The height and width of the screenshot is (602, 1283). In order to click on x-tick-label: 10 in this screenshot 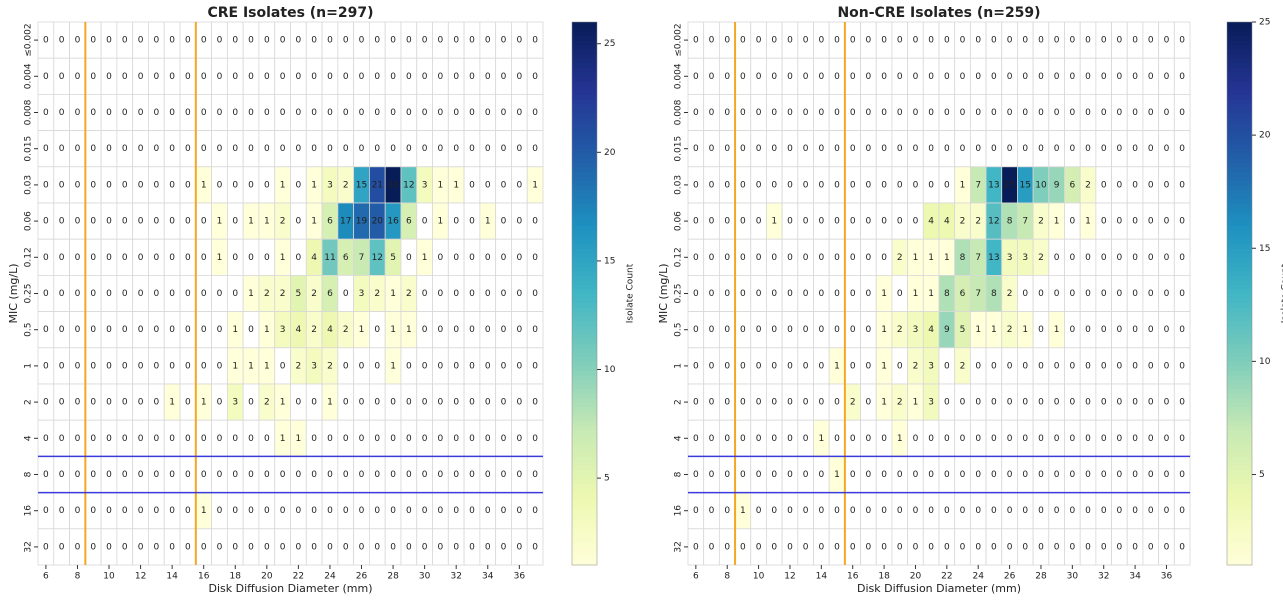, I will do `click(109, 577)`.